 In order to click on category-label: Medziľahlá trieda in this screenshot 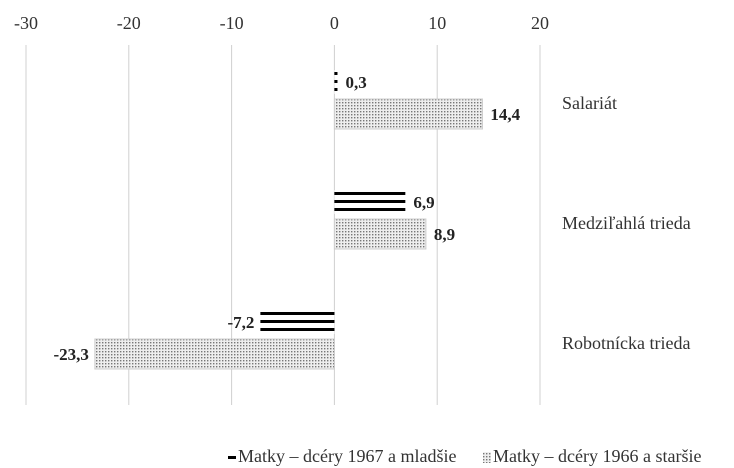, I will do `click(626, 223)`.